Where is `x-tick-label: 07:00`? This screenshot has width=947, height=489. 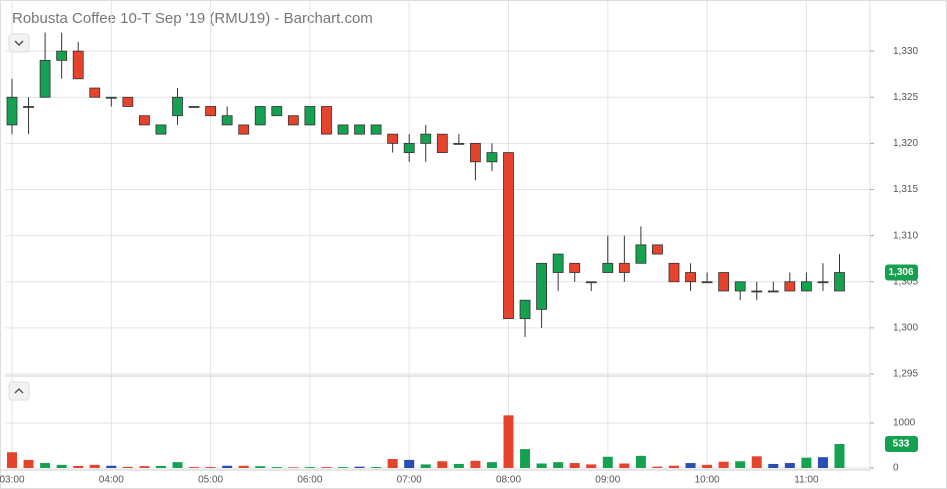 x-tick-label: 07:00 is located at coordinates (409, 480).